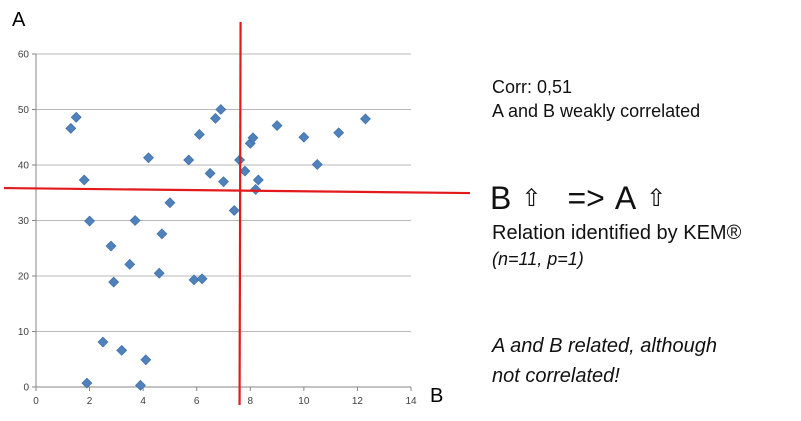 This screenshot has width=801, height=421. Describe the element at coordinates (197, 401) in the screenshot. I see `x-tick-label: 6` at that location.